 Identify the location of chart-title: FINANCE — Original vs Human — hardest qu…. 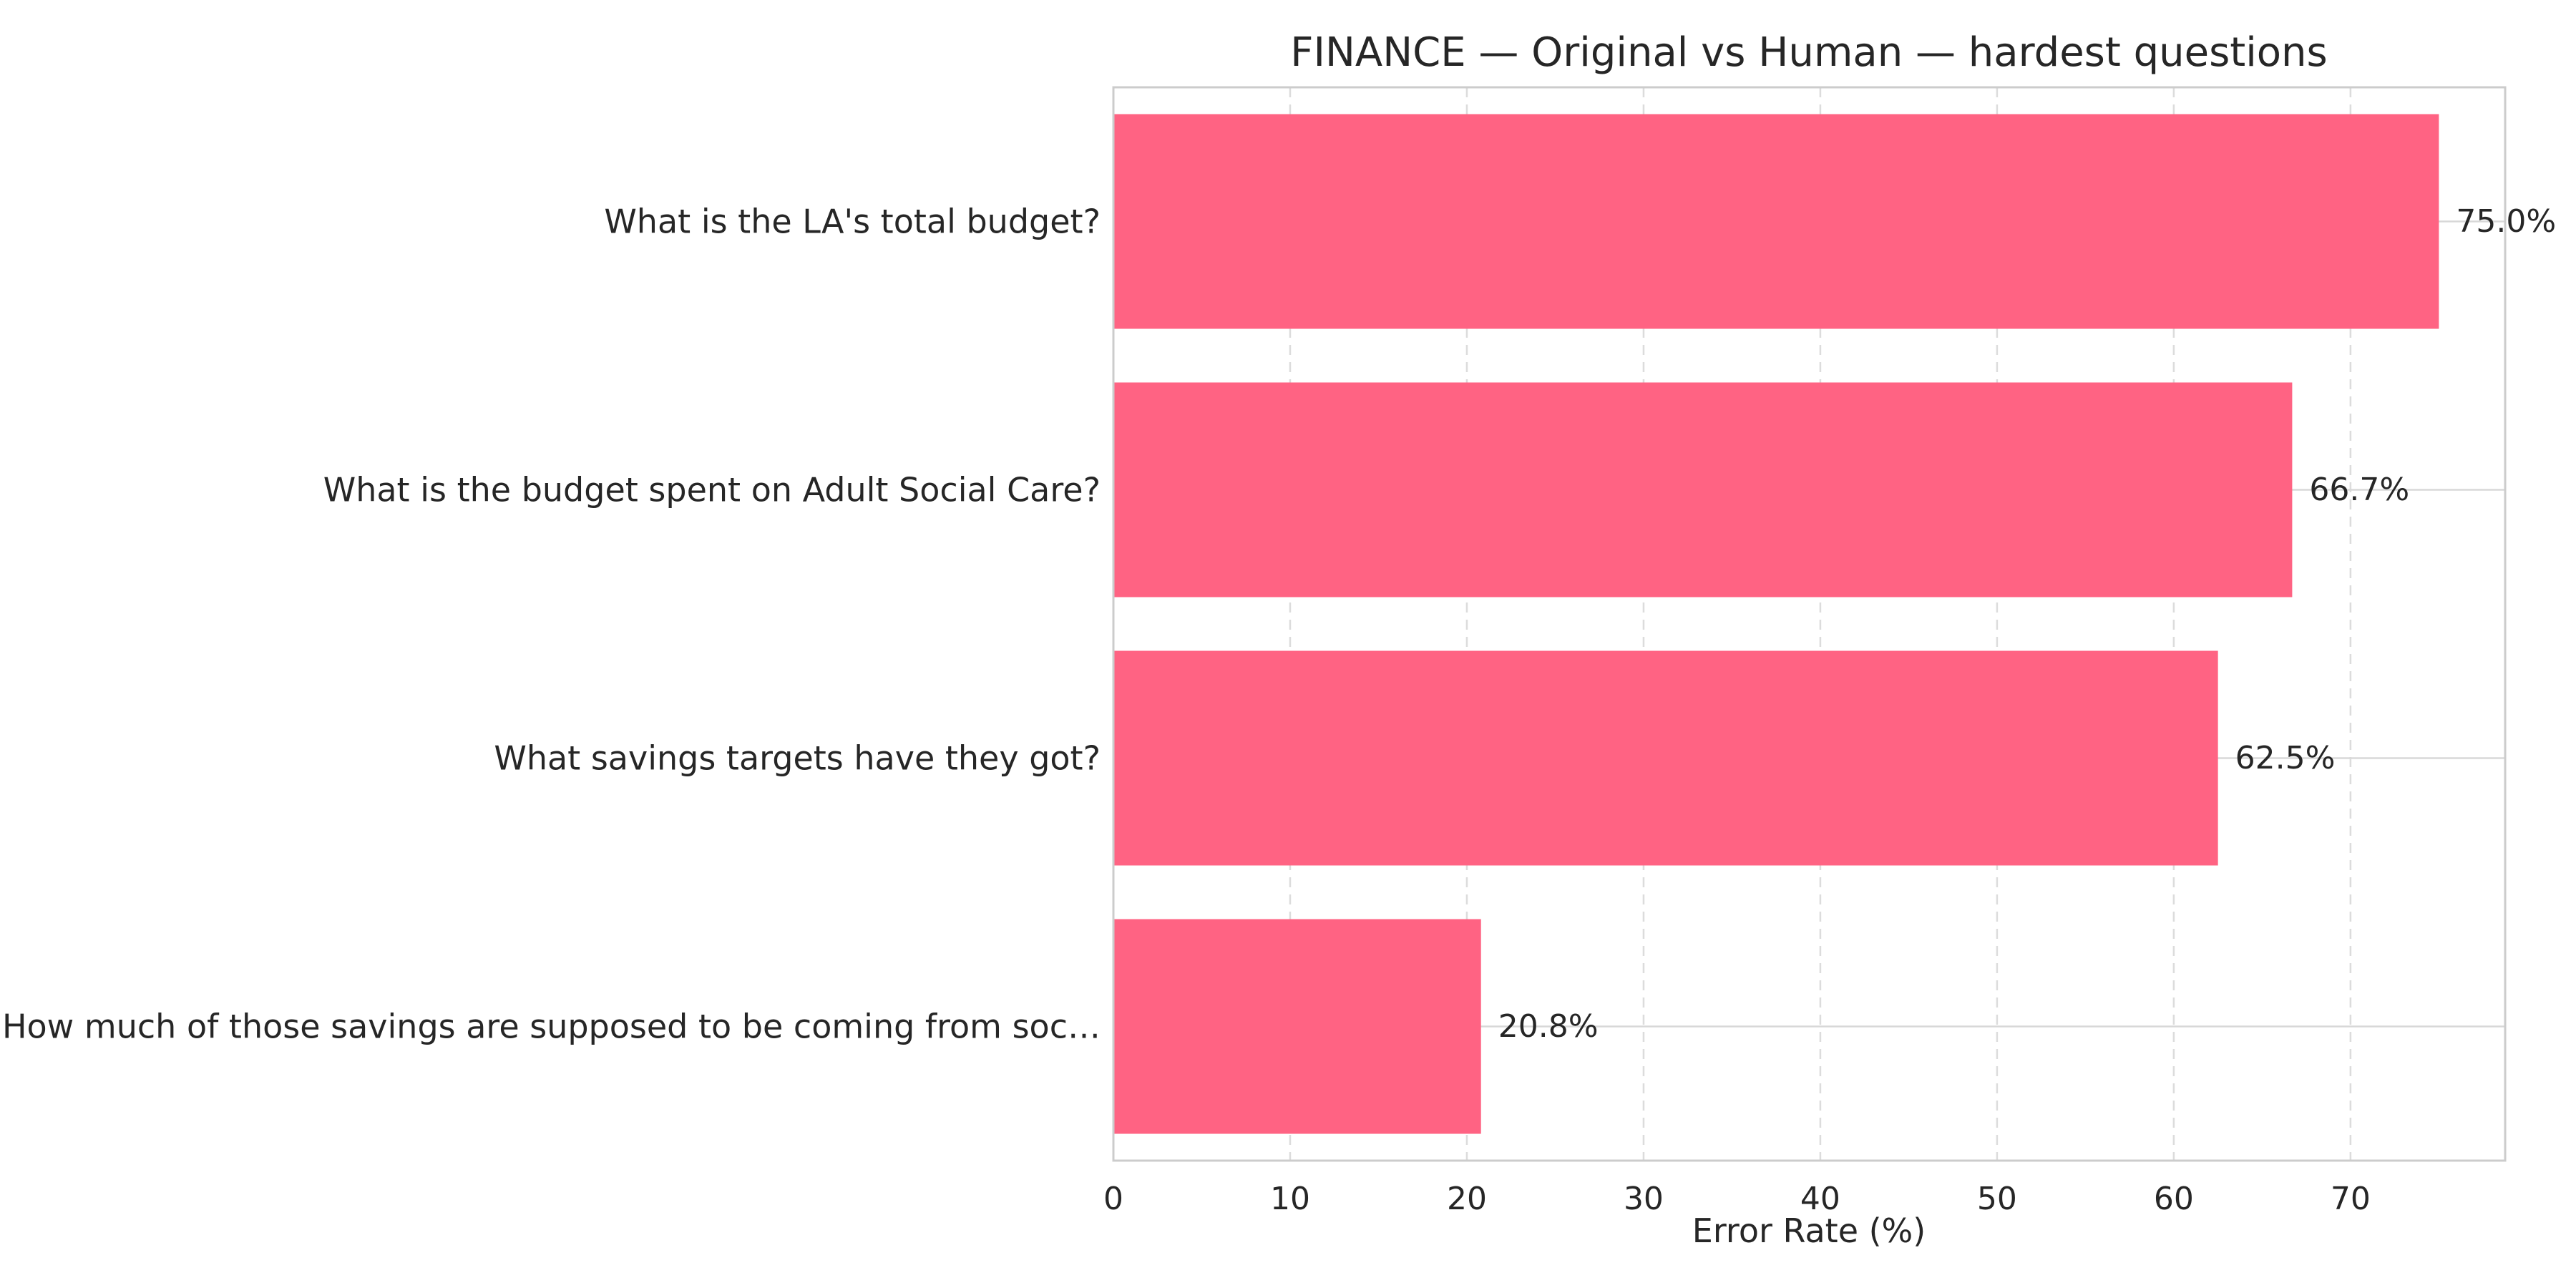
(1808, 52).